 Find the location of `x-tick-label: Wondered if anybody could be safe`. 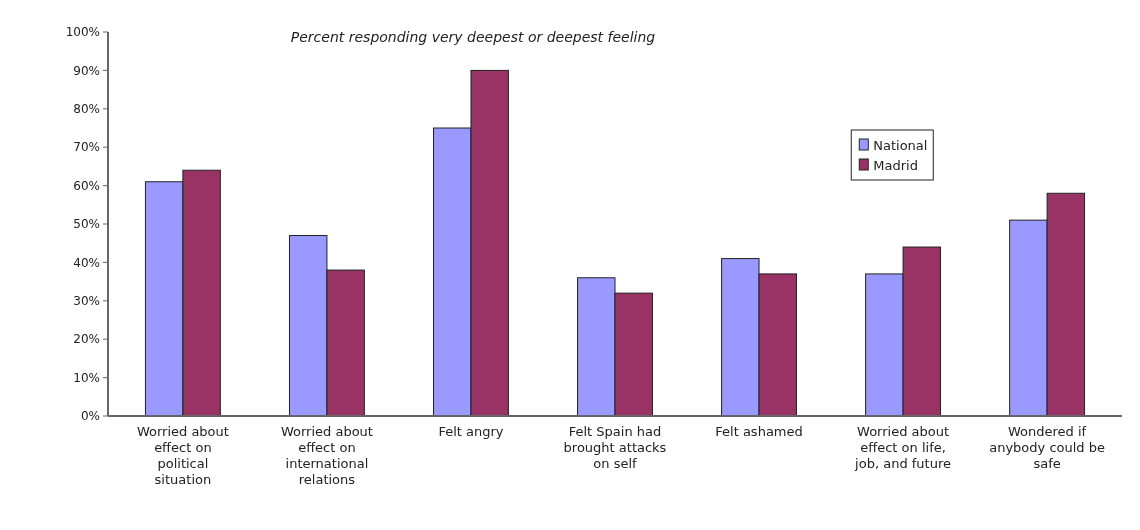

x-tick-label: Wondered if anybody could be safe is located at coordinates (1047, 447).